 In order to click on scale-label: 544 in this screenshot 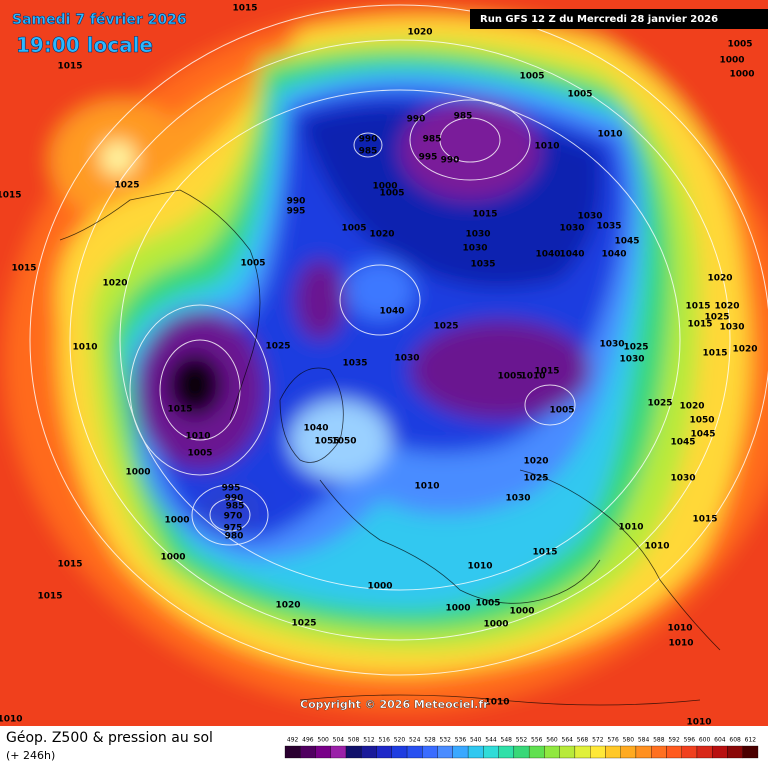, I will do `click(491, 740)`.